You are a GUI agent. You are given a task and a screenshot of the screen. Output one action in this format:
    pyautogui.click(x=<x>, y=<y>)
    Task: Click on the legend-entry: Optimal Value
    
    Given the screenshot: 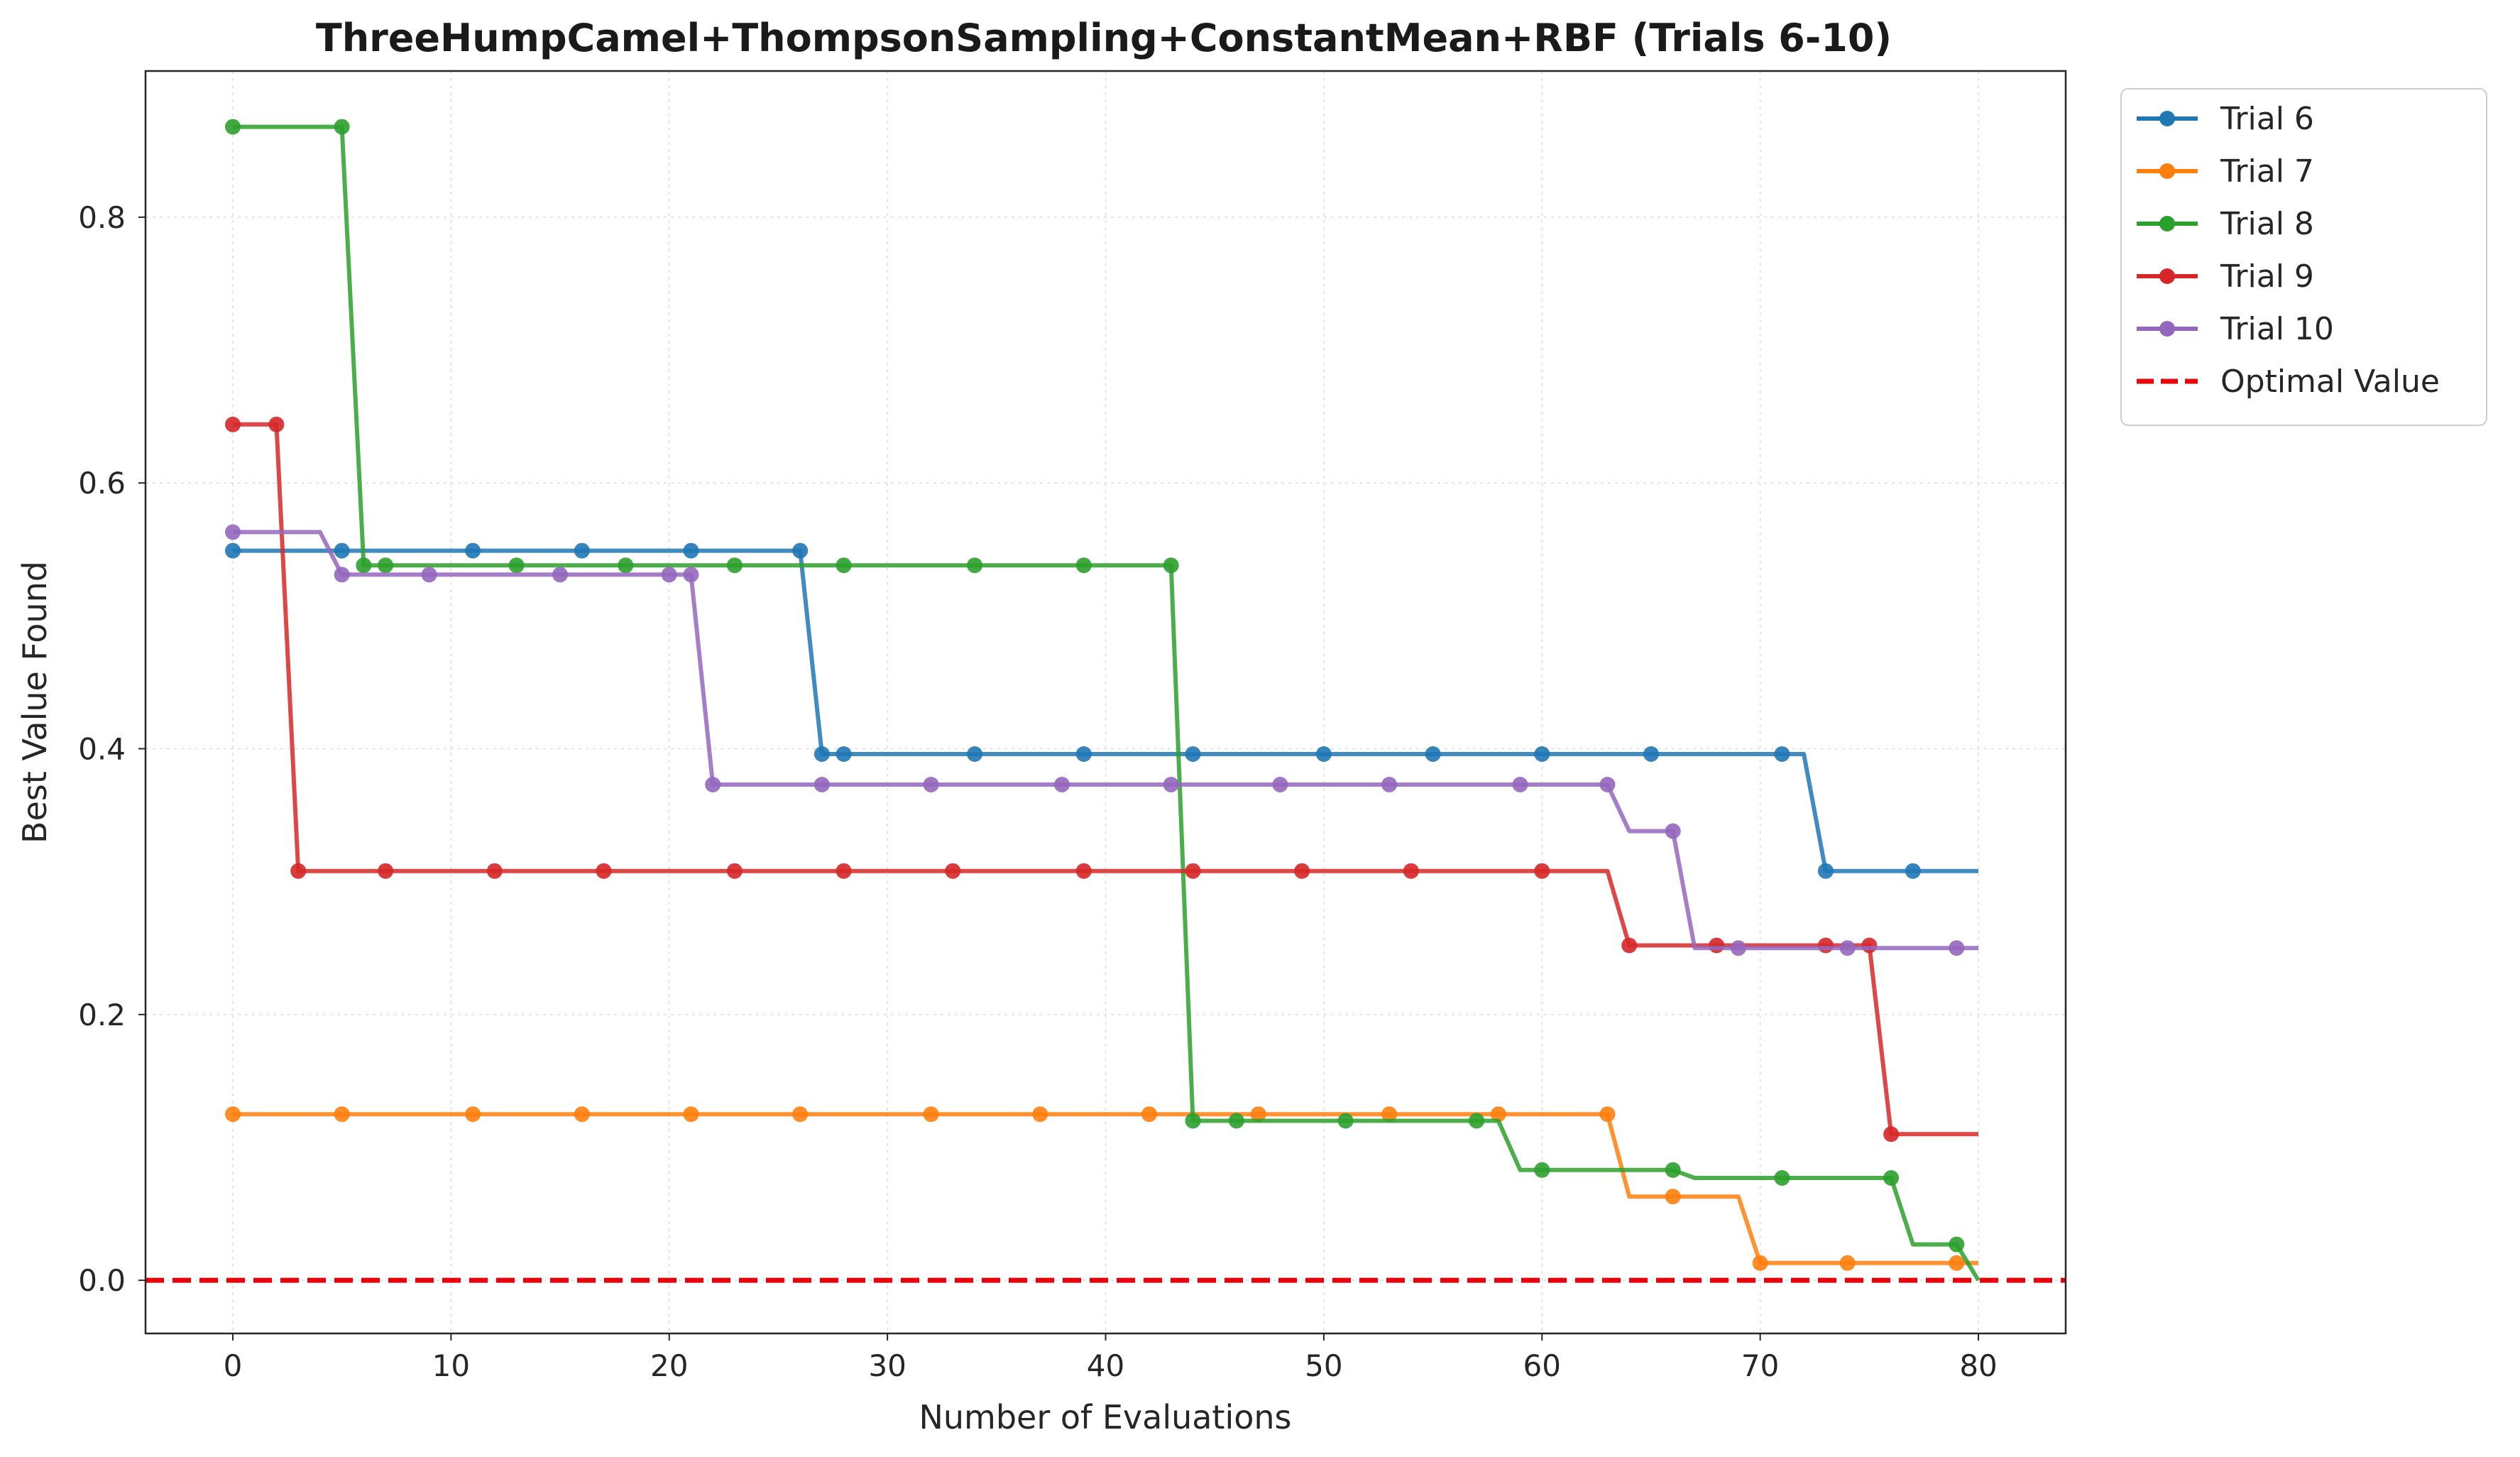 What is the action you would take?
    pyautogui.click(x=2289, y=382)
    